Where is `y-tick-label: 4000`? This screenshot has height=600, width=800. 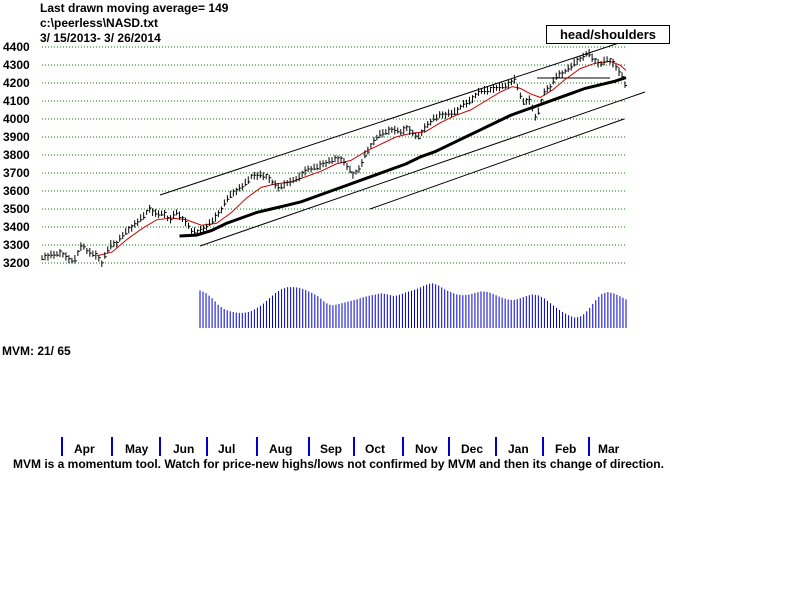 y-tick-label: 4000 is located at coordinates (16, 119).